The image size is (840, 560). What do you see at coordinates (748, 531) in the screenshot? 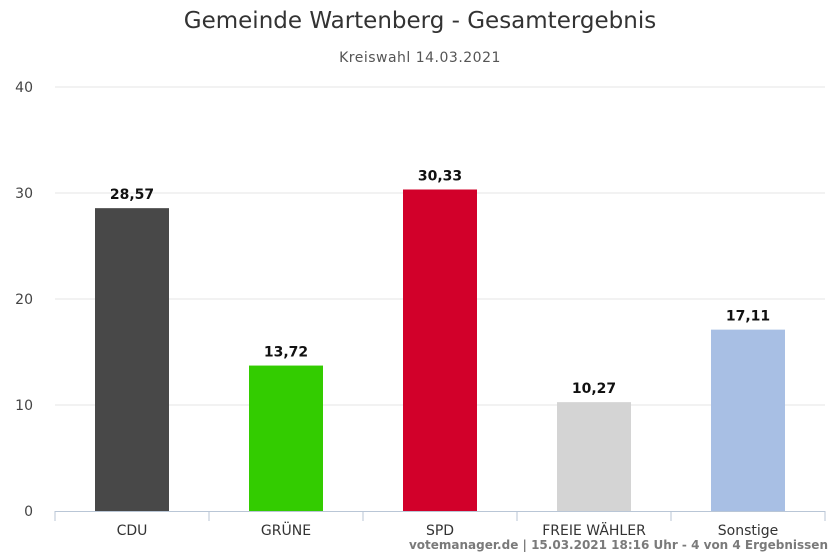
I see `x-category-label: Sonstige` at bounding box center [748, 531].